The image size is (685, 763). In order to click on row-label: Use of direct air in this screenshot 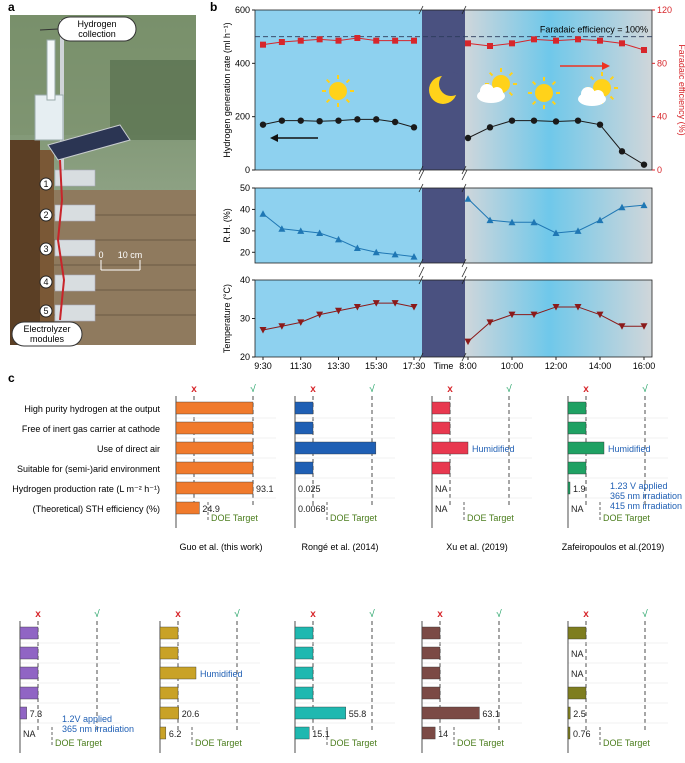, I will do `click(128, 449)`.